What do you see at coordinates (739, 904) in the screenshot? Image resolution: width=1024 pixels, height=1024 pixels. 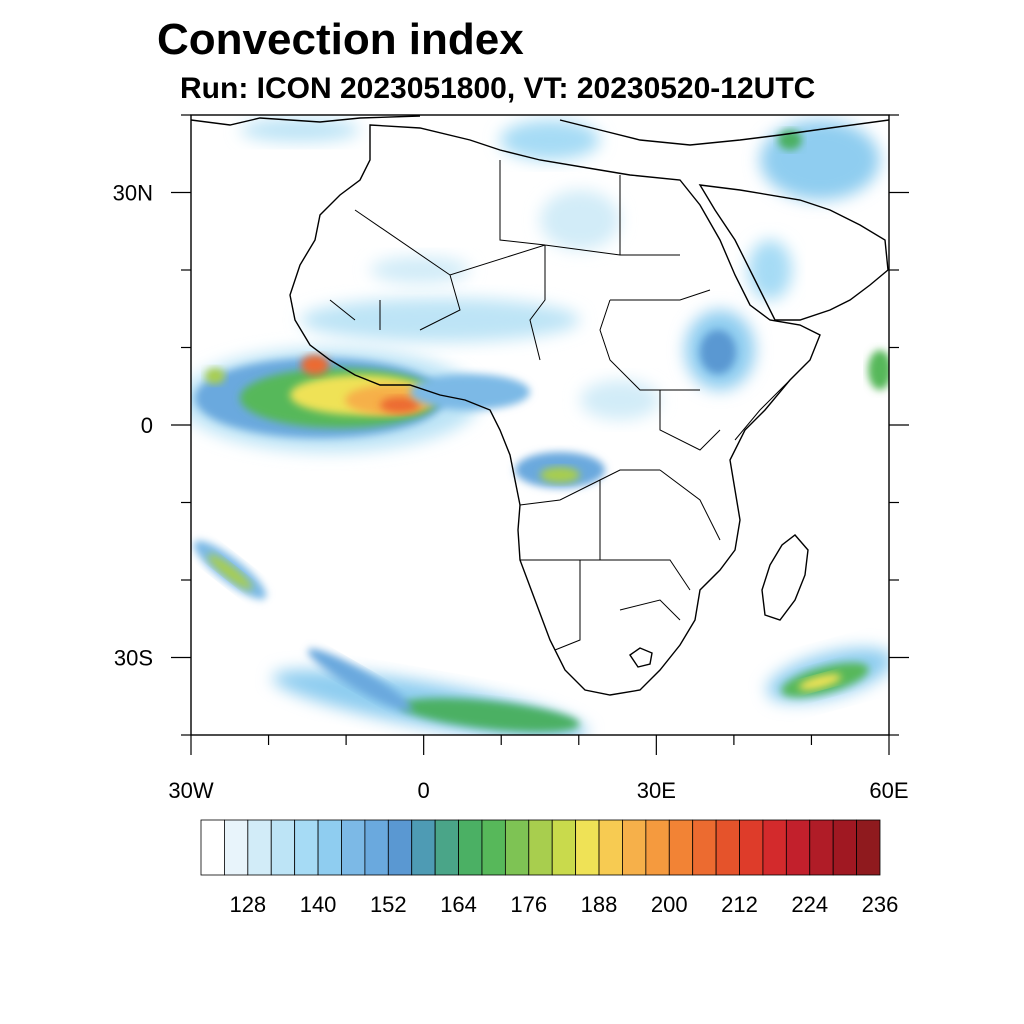 I see `colorbar-label: 212` at bounding box center [739, 904].